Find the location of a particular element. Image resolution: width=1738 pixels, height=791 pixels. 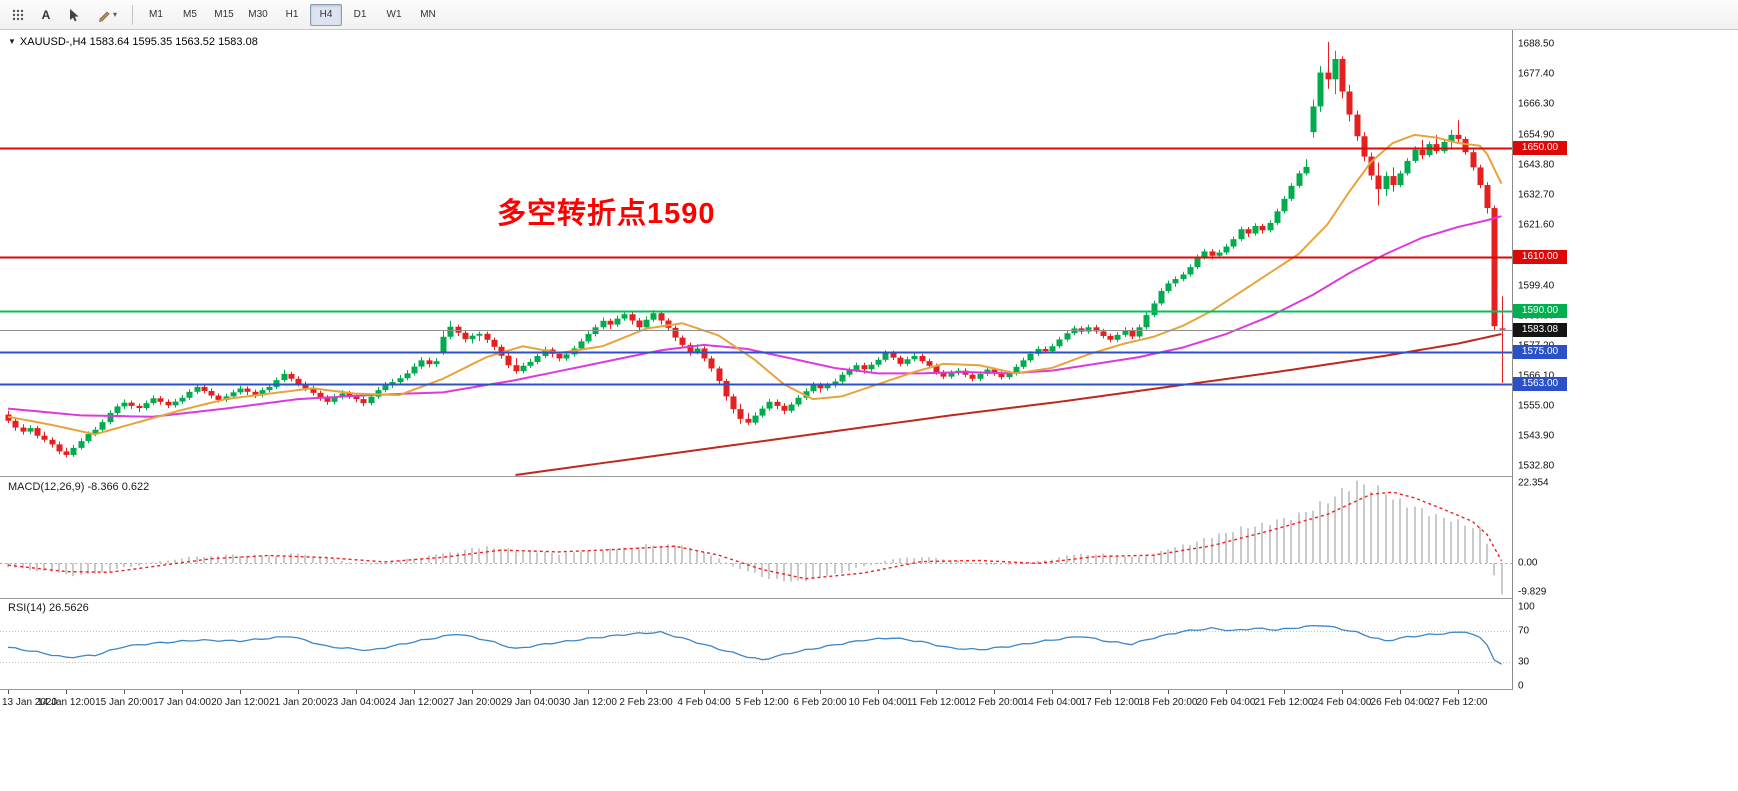

price-tag-1583.08: 1583.08 is located at coordinates (1540, 329).